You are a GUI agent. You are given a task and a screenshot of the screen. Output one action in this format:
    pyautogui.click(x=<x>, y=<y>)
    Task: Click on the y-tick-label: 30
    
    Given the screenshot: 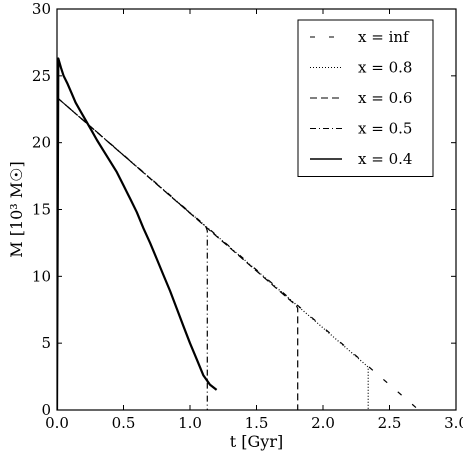 What is the action you would take?
    pyautogui.click(x=41, y=9)
    